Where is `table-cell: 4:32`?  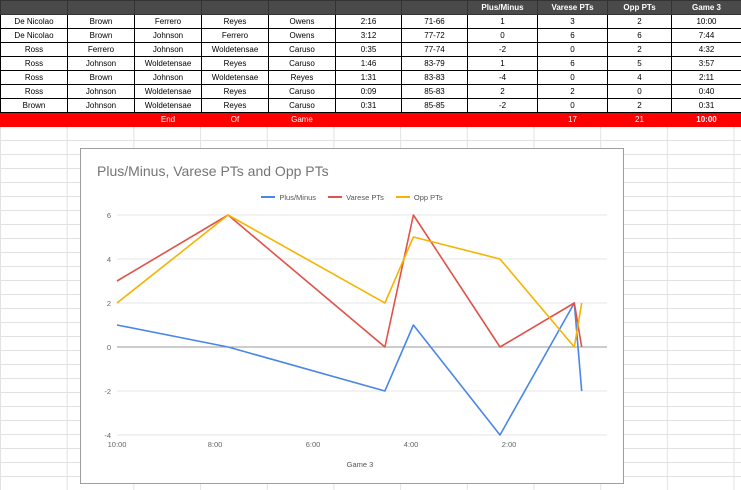
table-cell: 4:32 is located at coordinates (706, 49).